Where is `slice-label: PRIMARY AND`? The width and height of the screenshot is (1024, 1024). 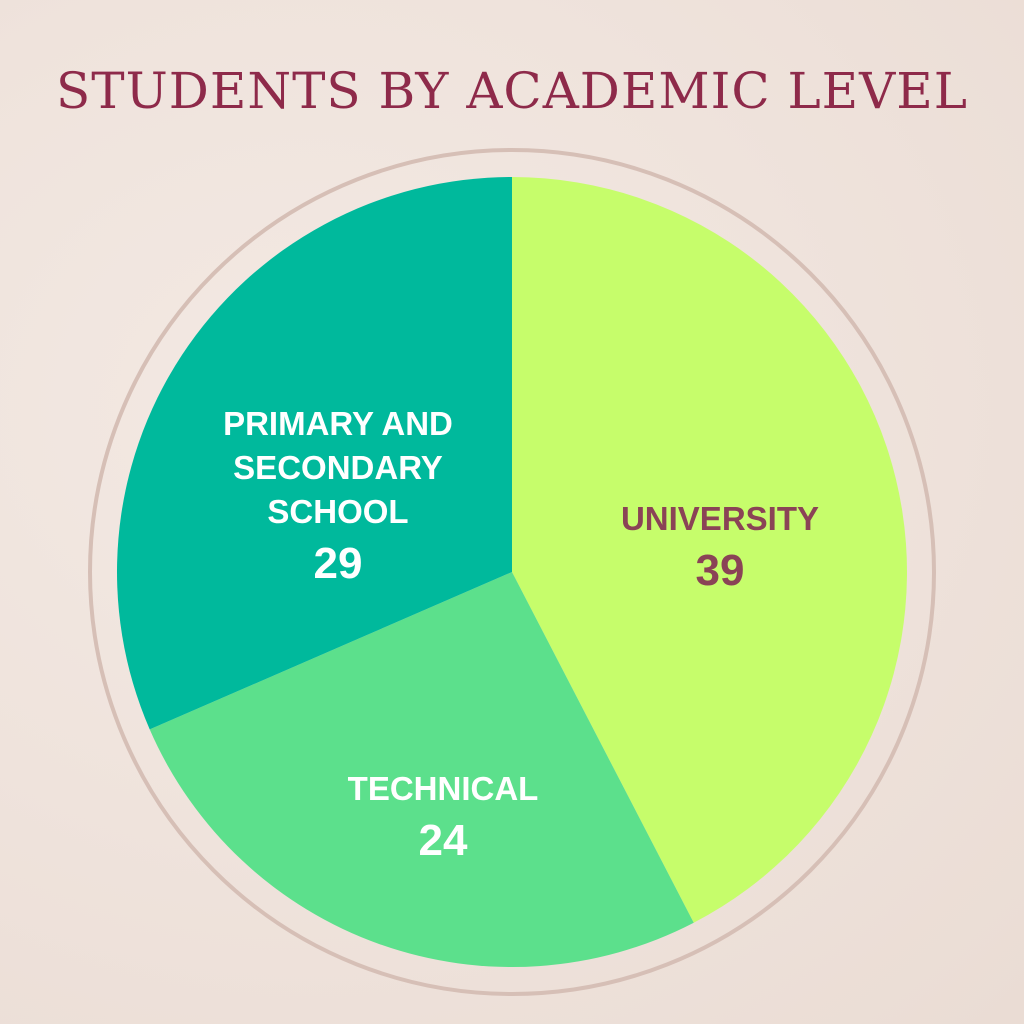 slice-label: PRIMARY AND is located at coordinates (338, 423).